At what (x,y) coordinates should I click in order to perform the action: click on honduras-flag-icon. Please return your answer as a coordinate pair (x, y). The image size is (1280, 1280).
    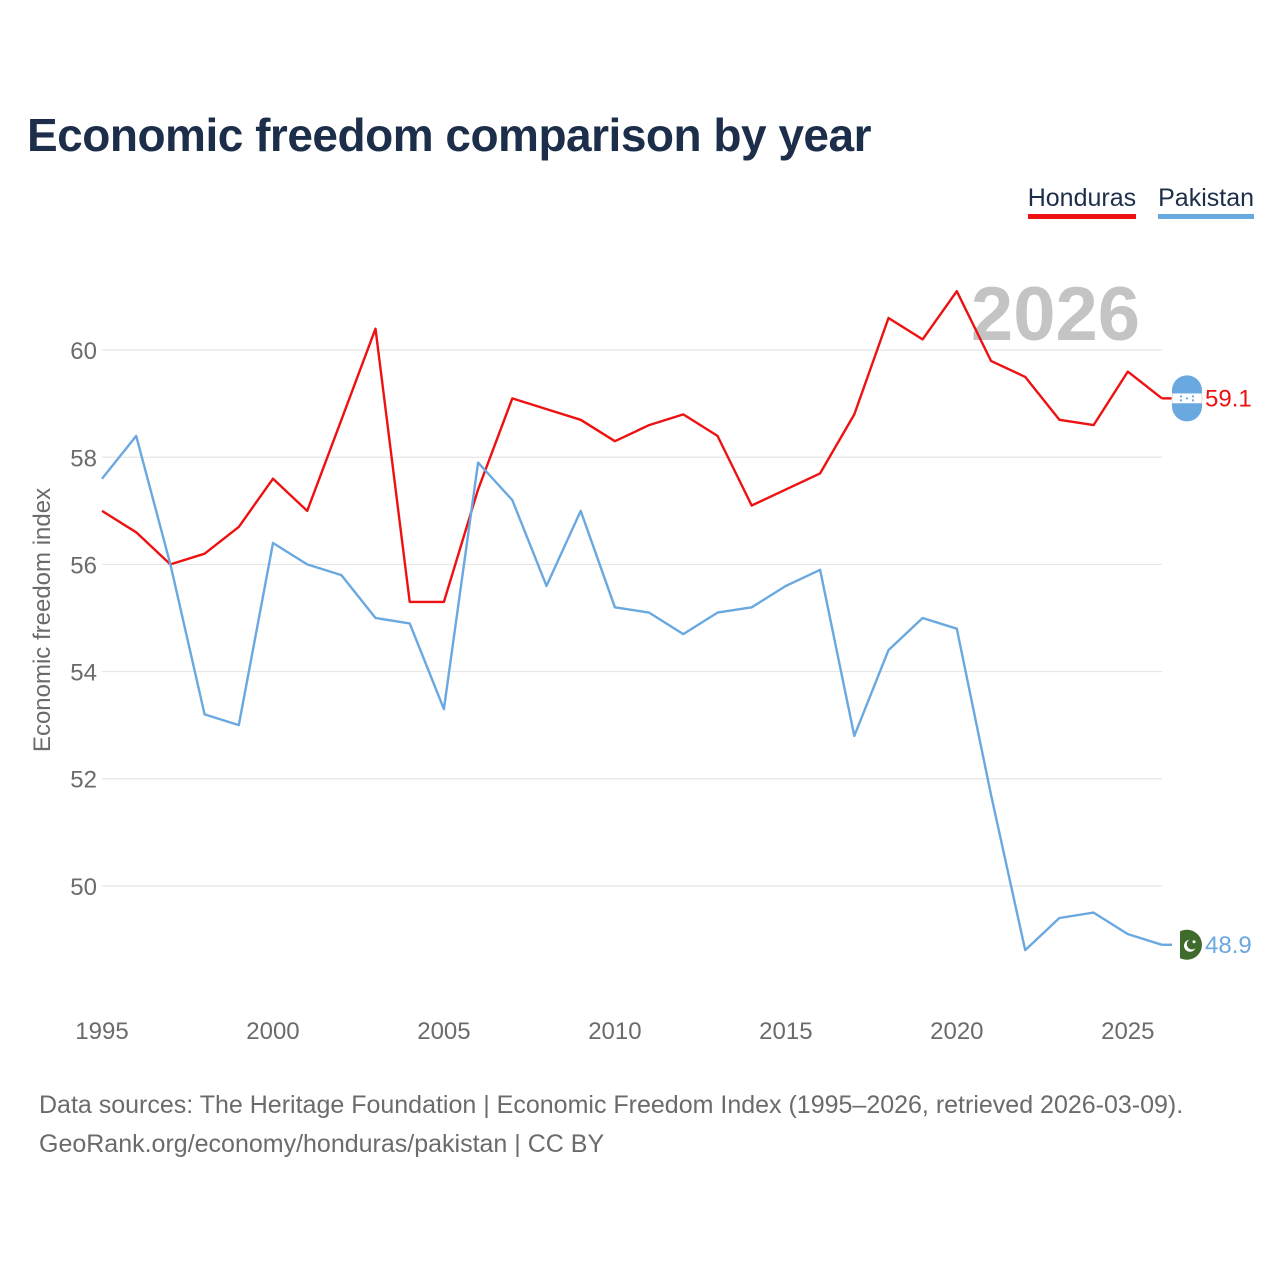
    Looking at the image, I should click on (1187, 398).